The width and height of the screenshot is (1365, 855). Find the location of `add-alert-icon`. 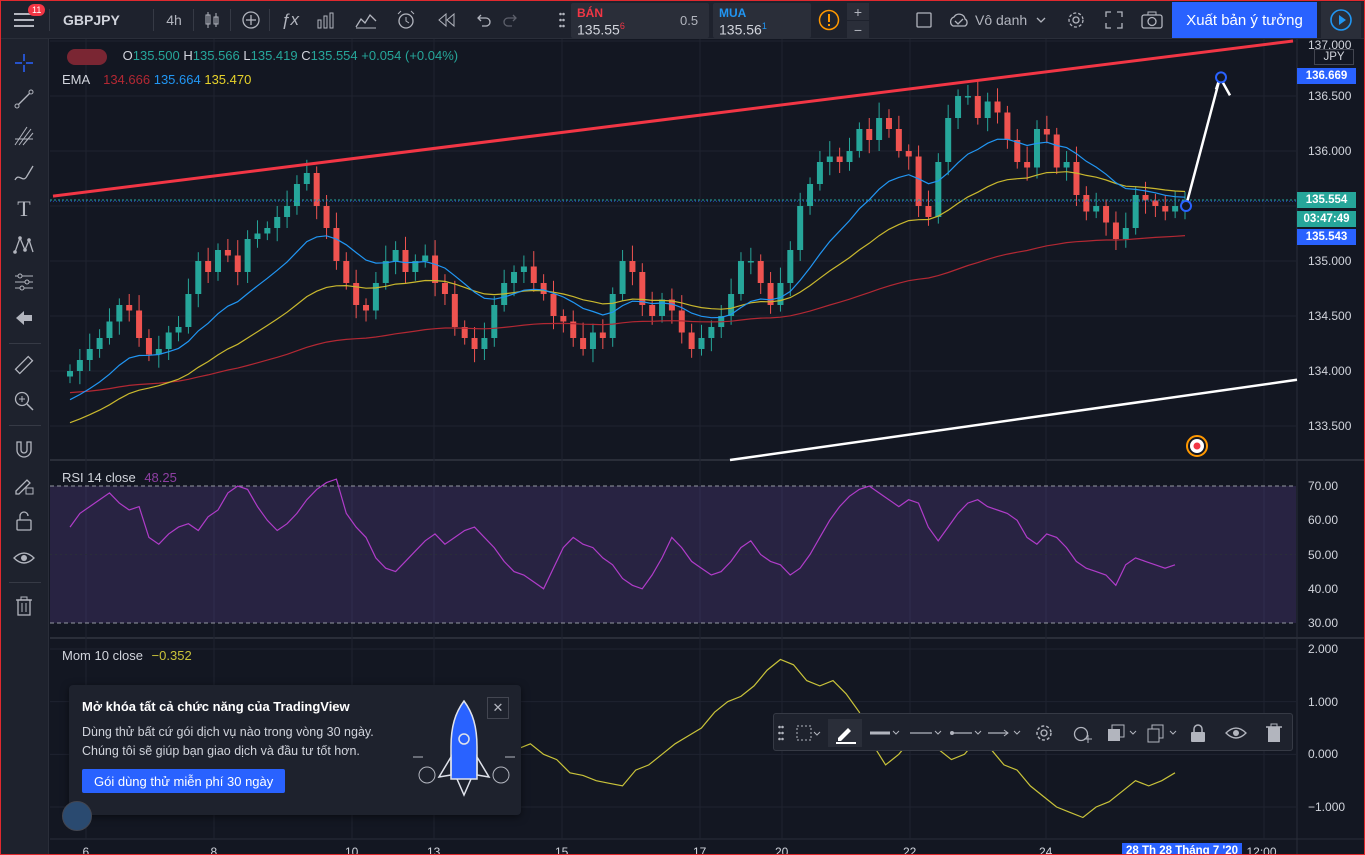

add-alert-icon is located at coordinates (1082, 733).